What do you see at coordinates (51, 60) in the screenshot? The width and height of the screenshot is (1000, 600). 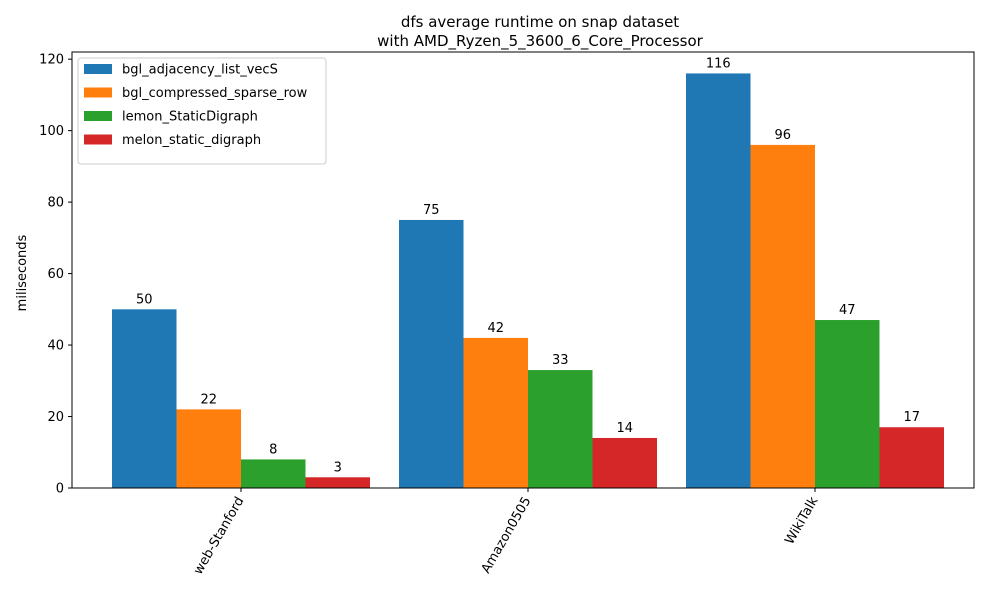 I see `y-tick-label: 120` at bounding box center [51, 60].